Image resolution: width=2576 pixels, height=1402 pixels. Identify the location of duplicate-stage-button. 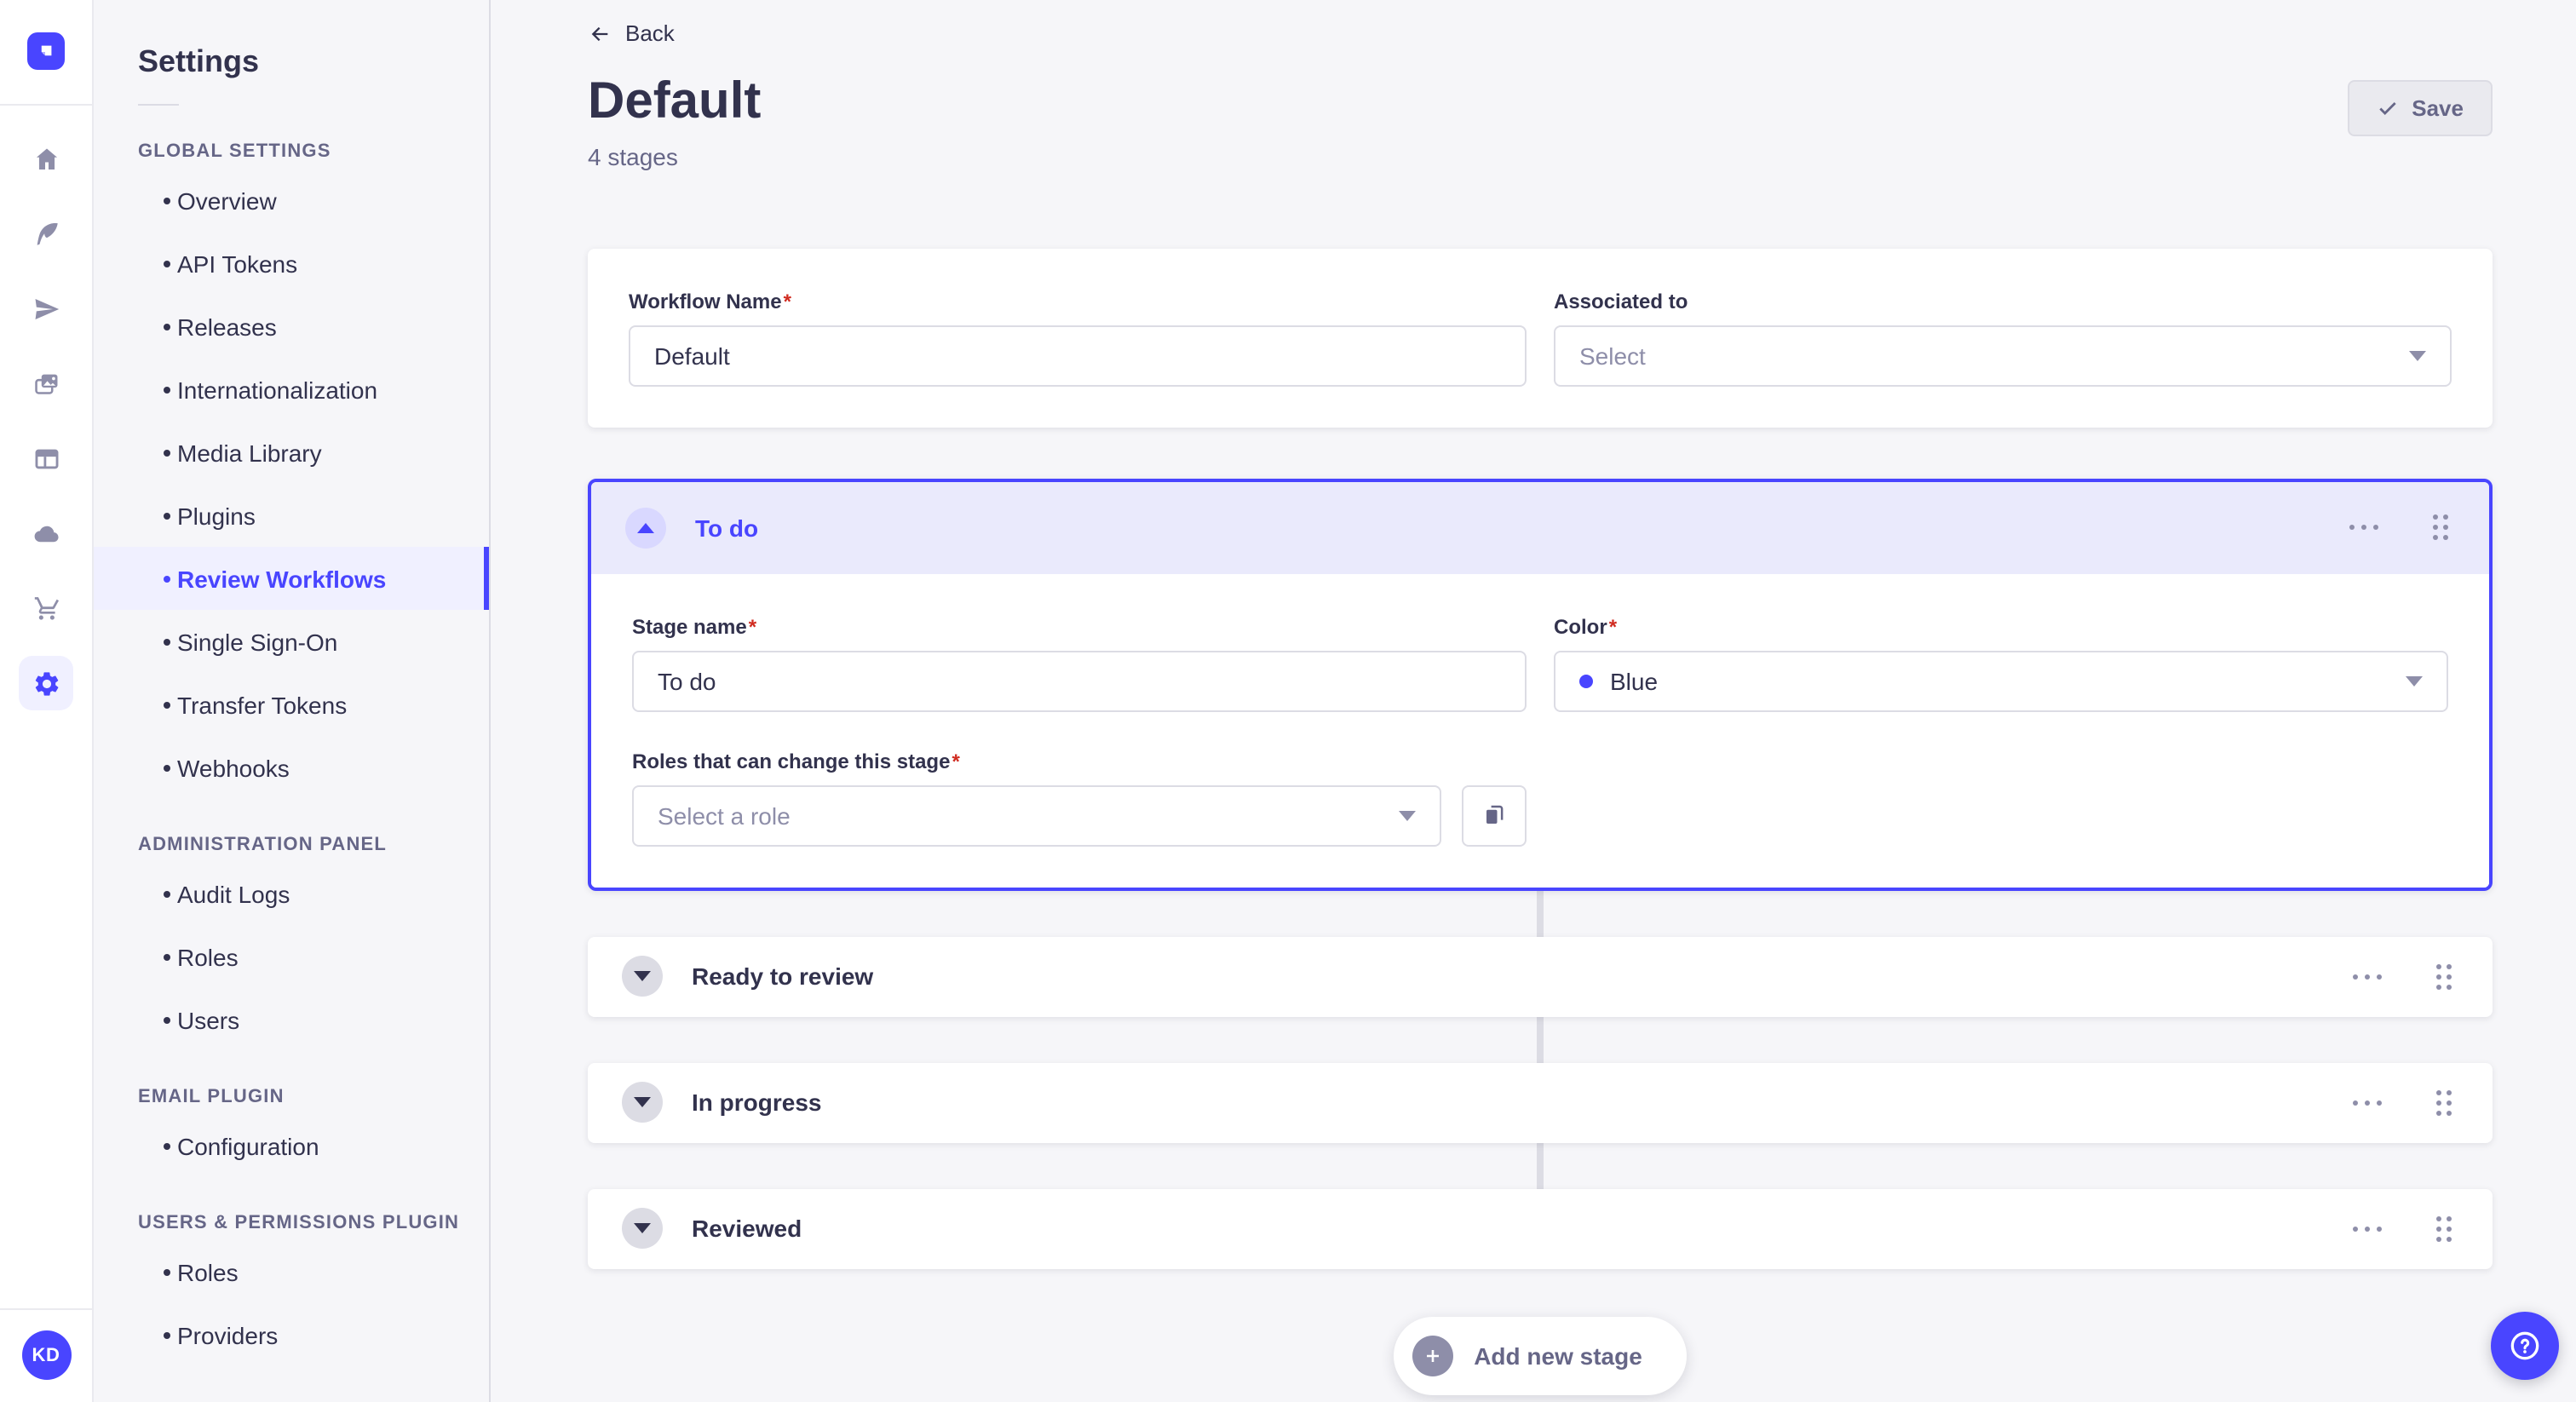
(1495, 815).